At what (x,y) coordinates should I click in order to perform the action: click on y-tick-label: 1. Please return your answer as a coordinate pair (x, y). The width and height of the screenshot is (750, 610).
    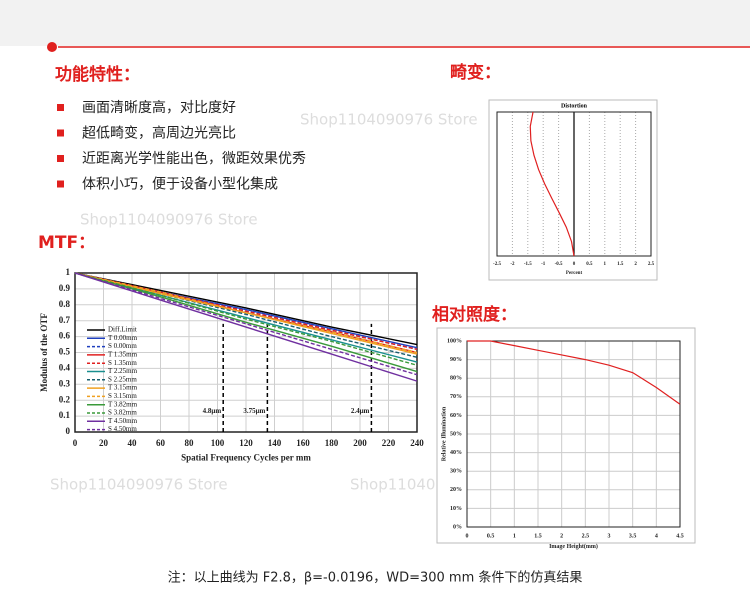
    Looking at the image, I should click on (68, 272).